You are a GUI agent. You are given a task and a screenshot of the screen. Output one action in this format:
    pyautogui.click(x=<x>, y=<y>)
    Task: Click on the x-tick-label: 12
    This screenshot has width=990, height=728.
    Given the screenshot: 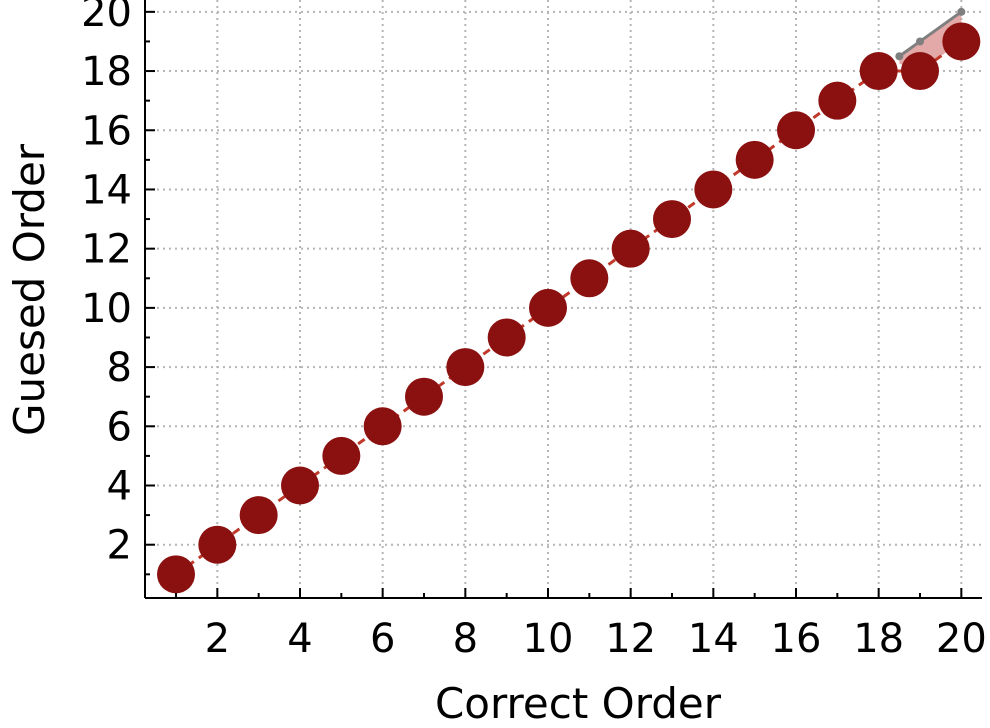 What is the action you would take?
    pyautogui.click(x=630, y=639)
    